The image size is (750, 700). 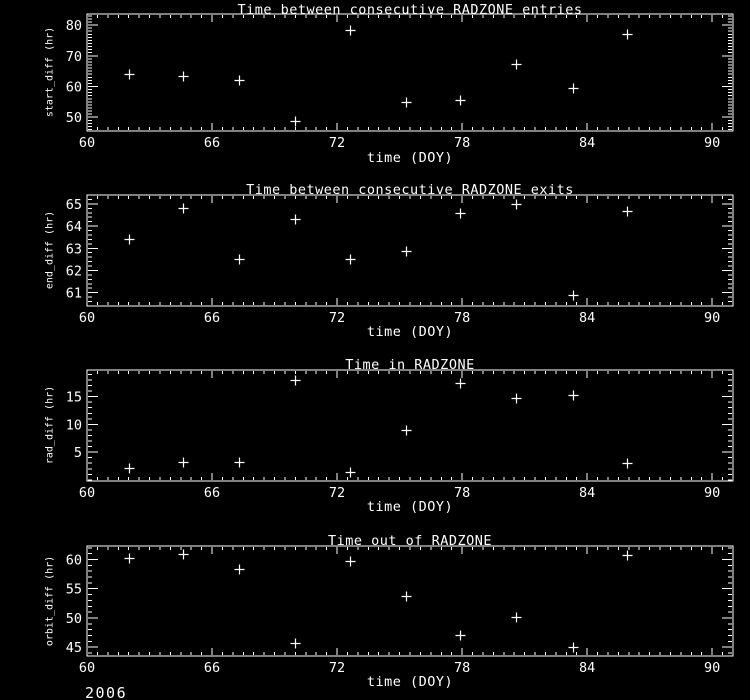 I want to click on x-axis-label-4: time (DOY), so click(x=410, y=682).